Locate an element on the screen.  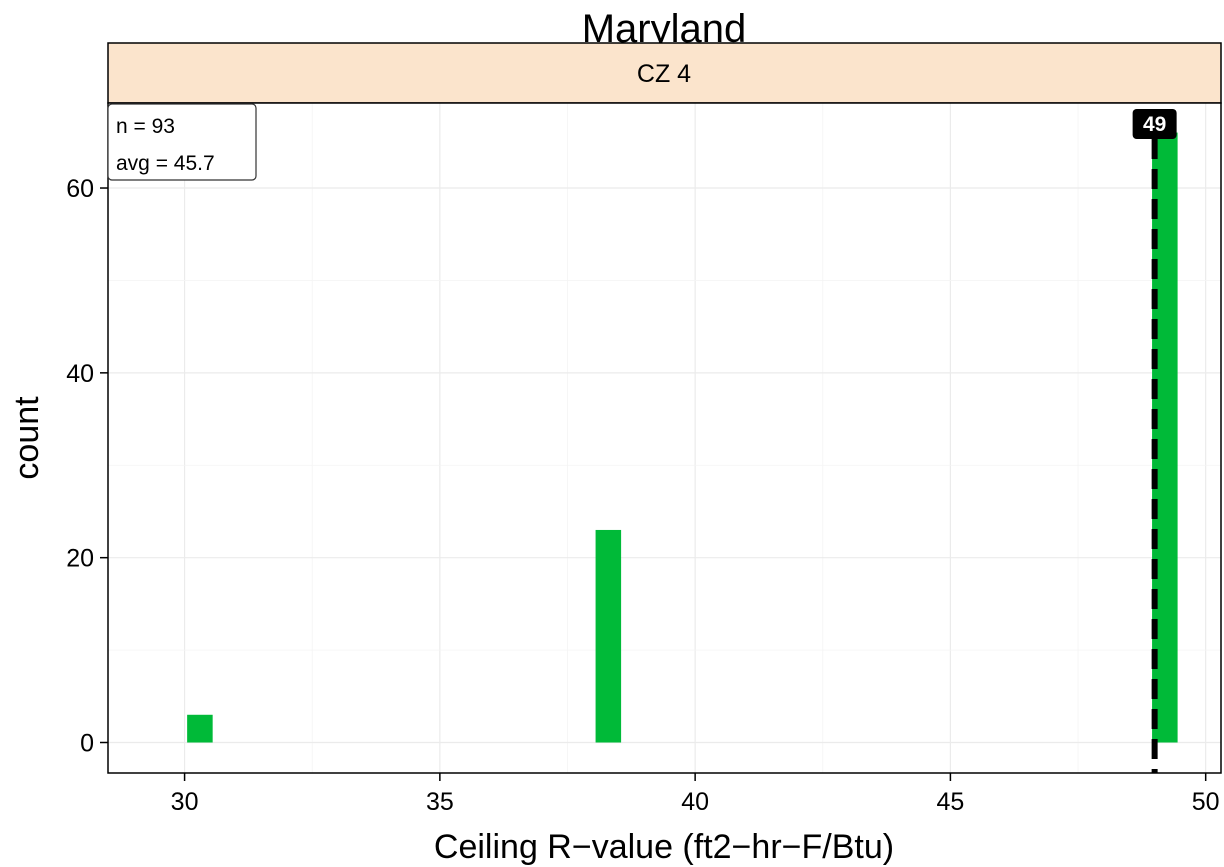
y-axis-title: count is located at coordinates (27, 438).